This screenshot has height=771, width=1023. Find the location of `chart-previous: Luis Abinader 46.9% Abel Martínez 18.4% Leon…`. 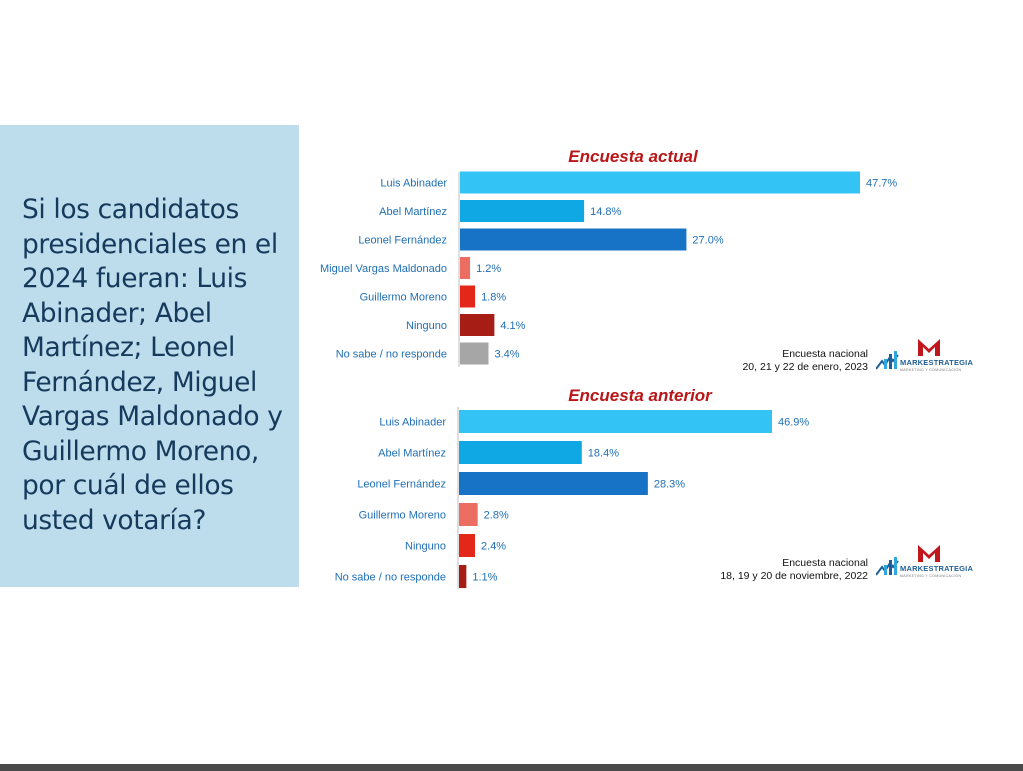

chart-previous: Luis Abinader 46.9% Abel Martínez 18.4% Leon… is located at coordinates (572, 498).